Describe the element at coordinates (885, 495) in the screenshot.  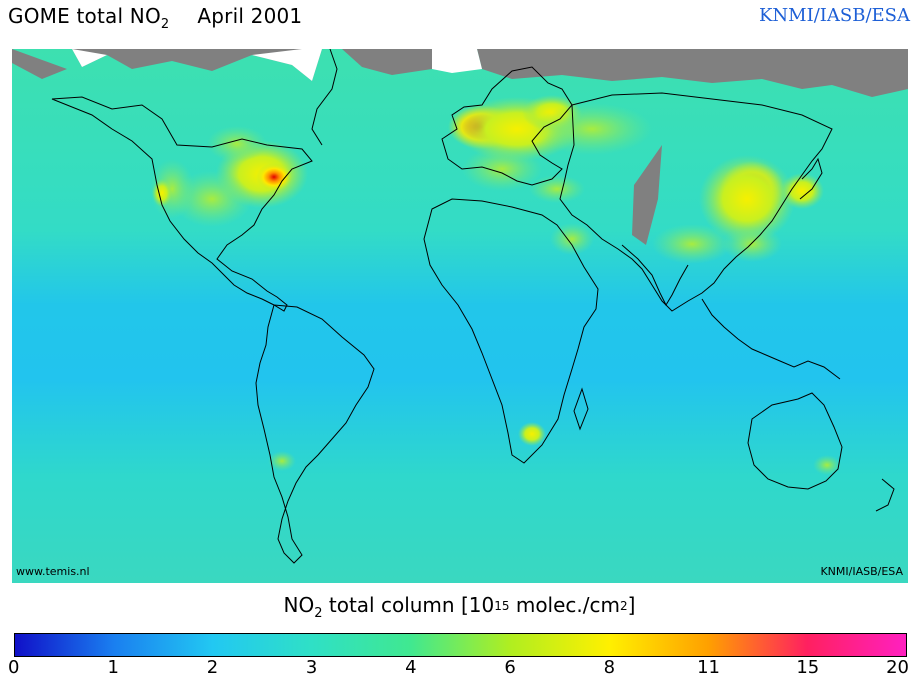
I see `new-zealand-coast` at that location.